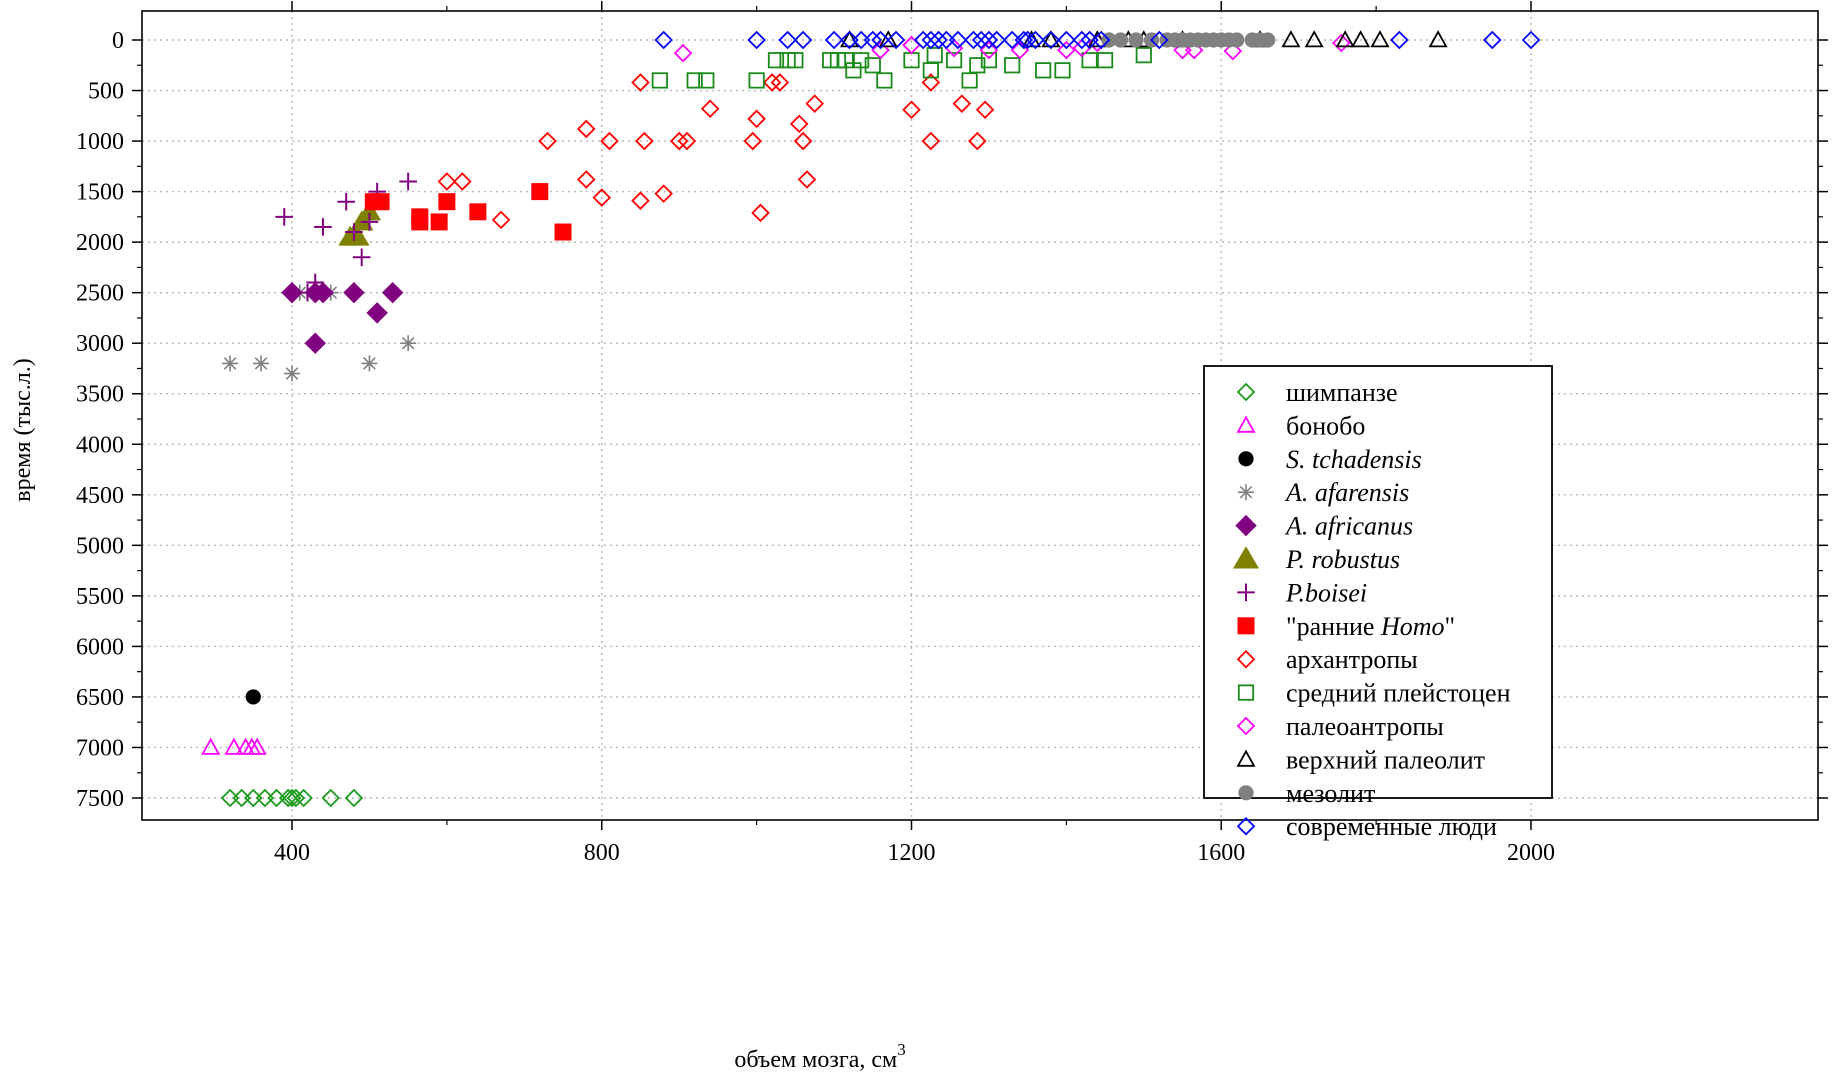 The height and width of the screenshot is (1087, 1833). What do you see at coordinates (912, 853) in the screenshot?
I see `x-tick-label: 1200` at bounding box center [912, 853].